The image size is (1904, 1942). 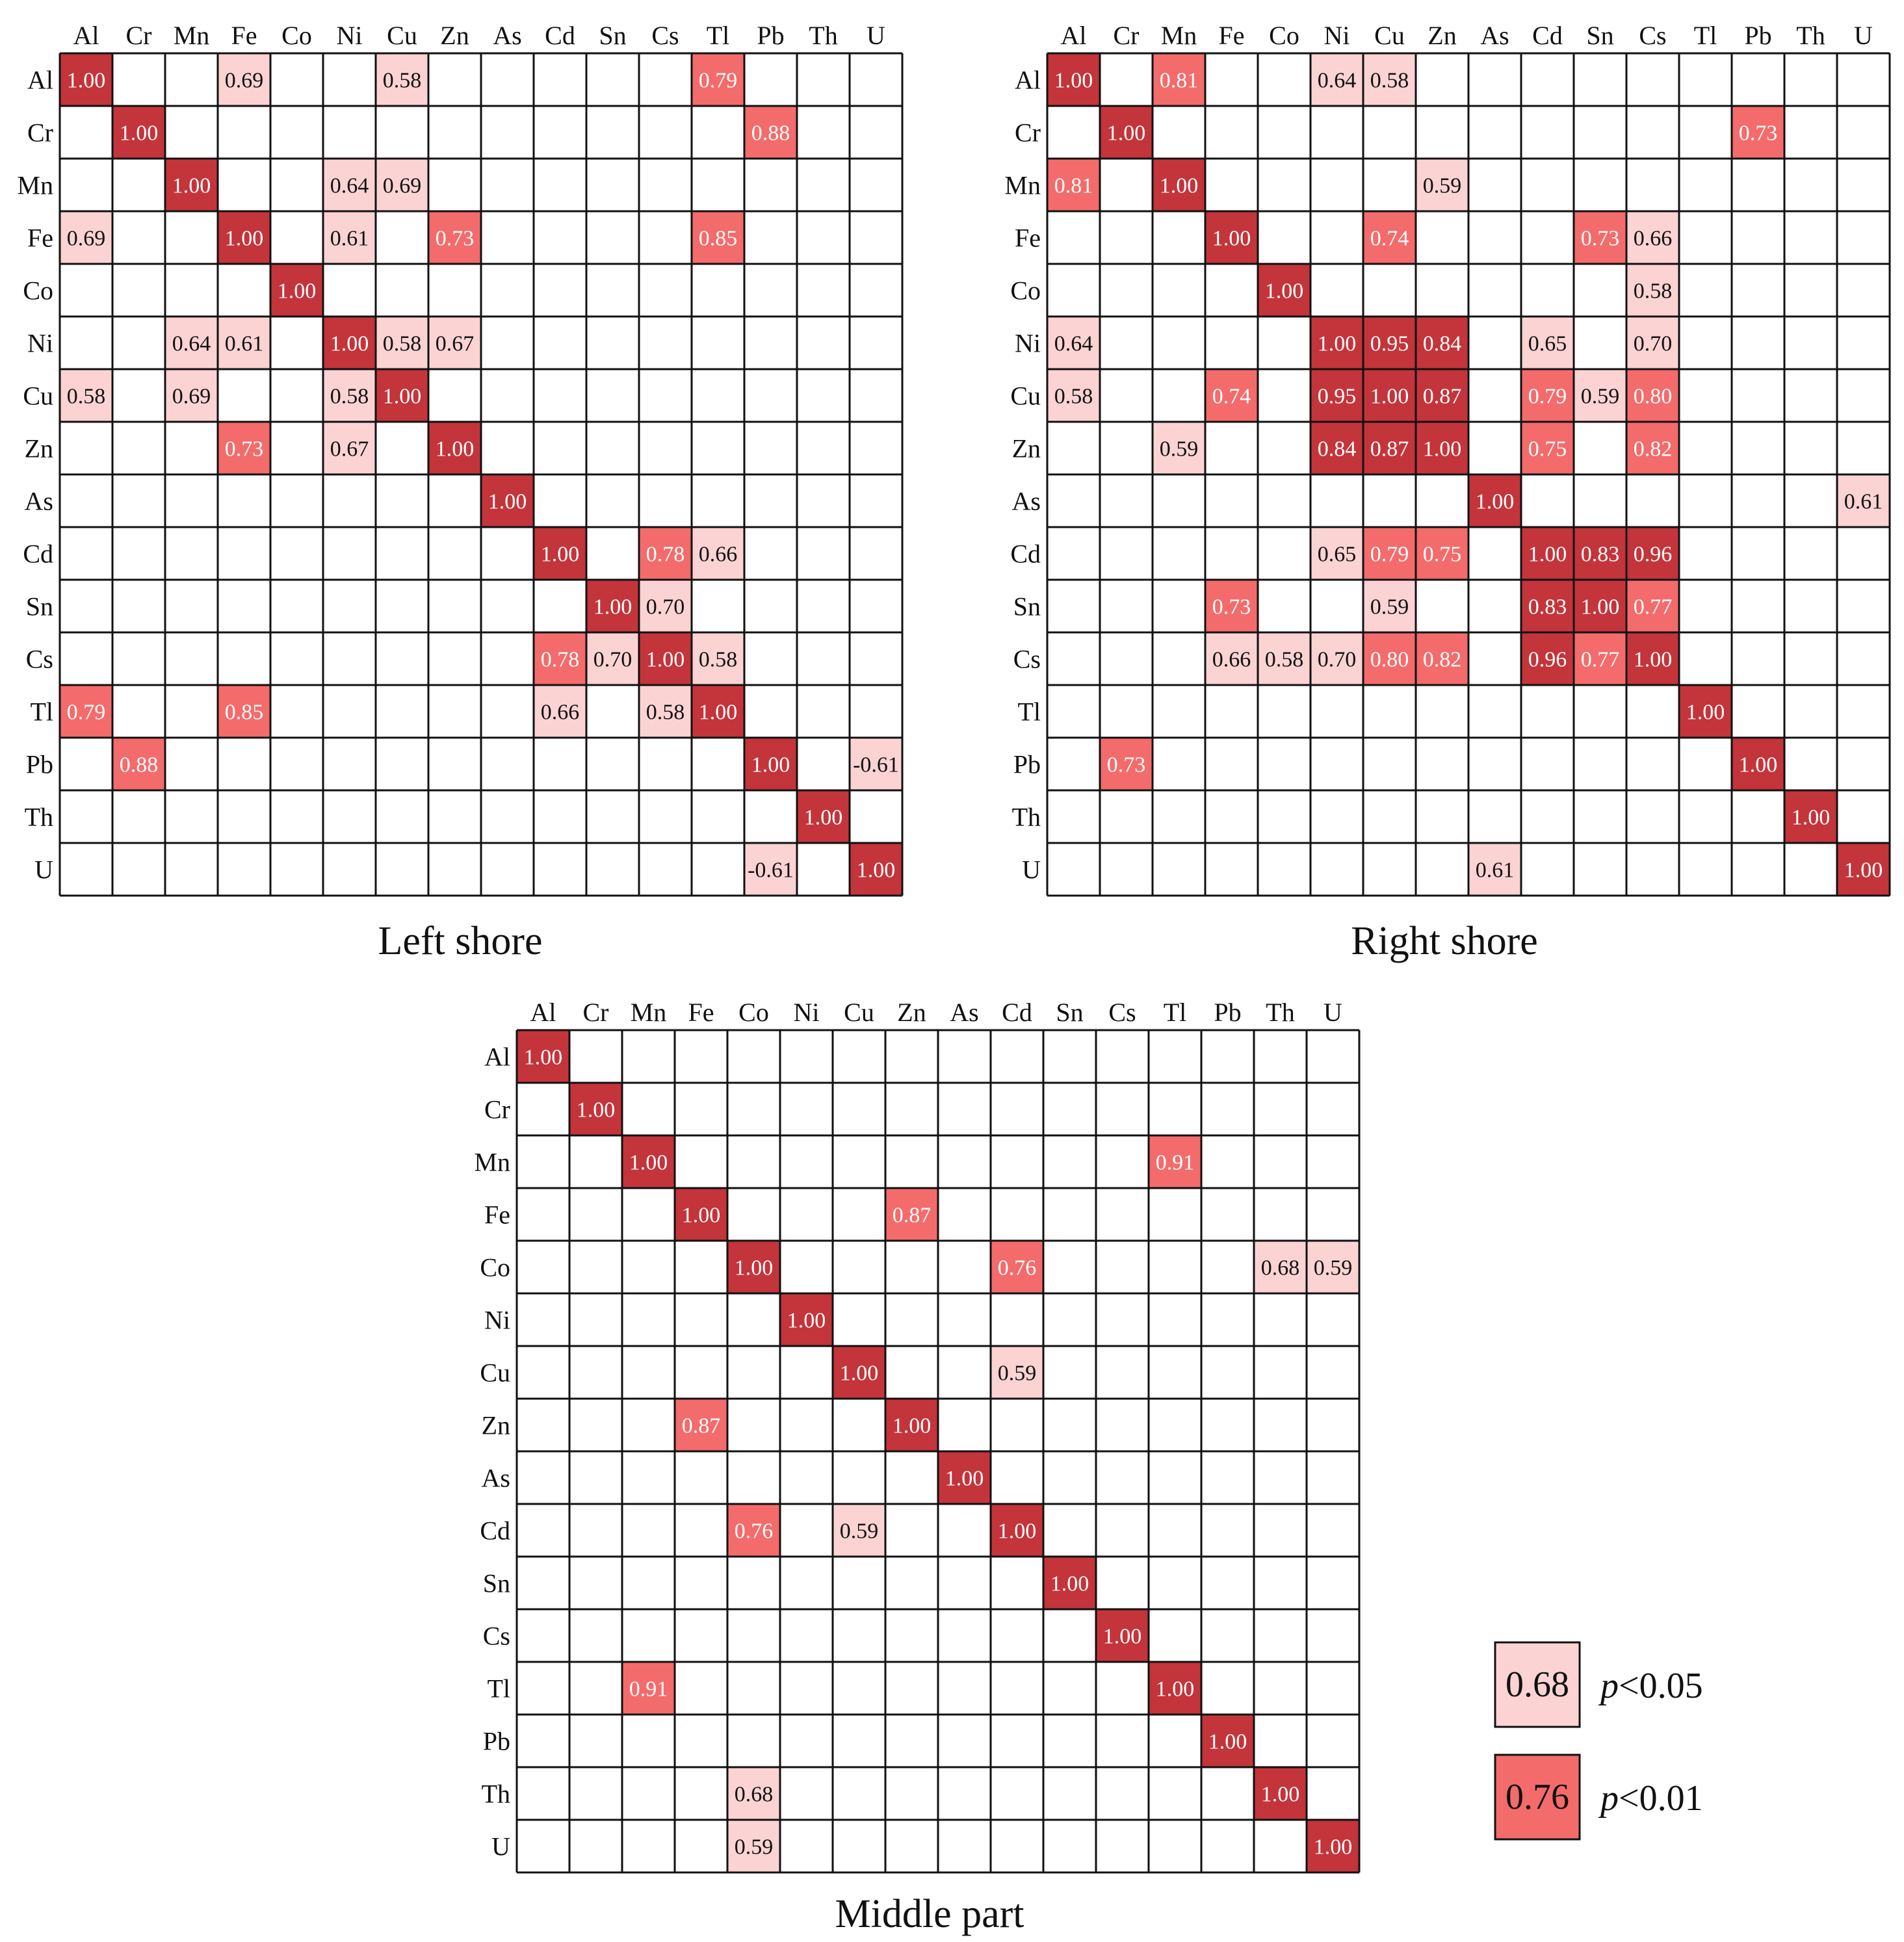 I want to click on heatmap-cell-u-u, so click(x=876, y=869).